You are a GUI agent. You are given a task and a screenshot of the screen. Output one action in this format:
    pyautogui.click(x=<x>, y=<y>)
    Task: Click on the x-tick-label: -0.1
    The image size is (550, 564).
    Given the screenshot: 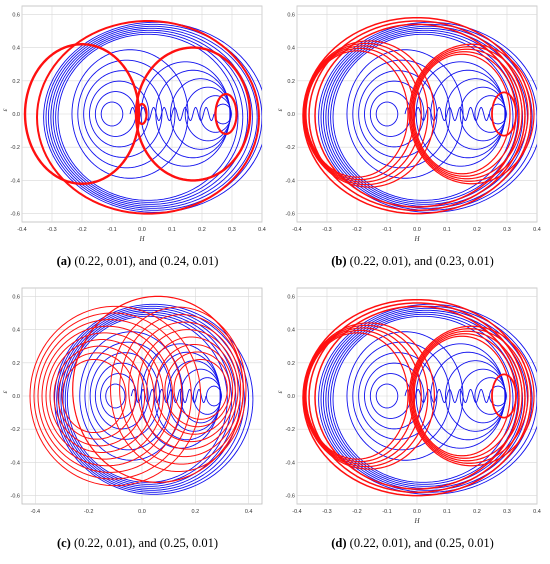 What is the action you would take?
    pyautogui.click(x=111, y=230)
    